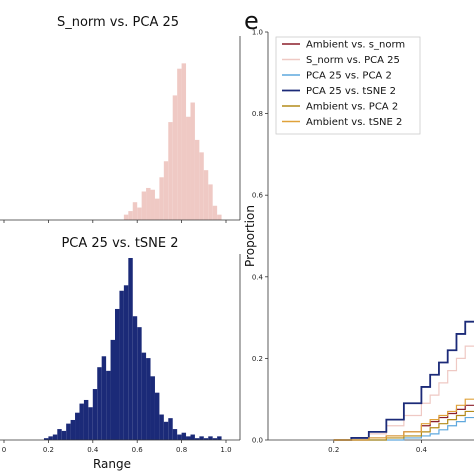 The width and height of the screenshot is (474, 474). I want to click on cdf-y-tick-label: 1.0, so click(257, 33).